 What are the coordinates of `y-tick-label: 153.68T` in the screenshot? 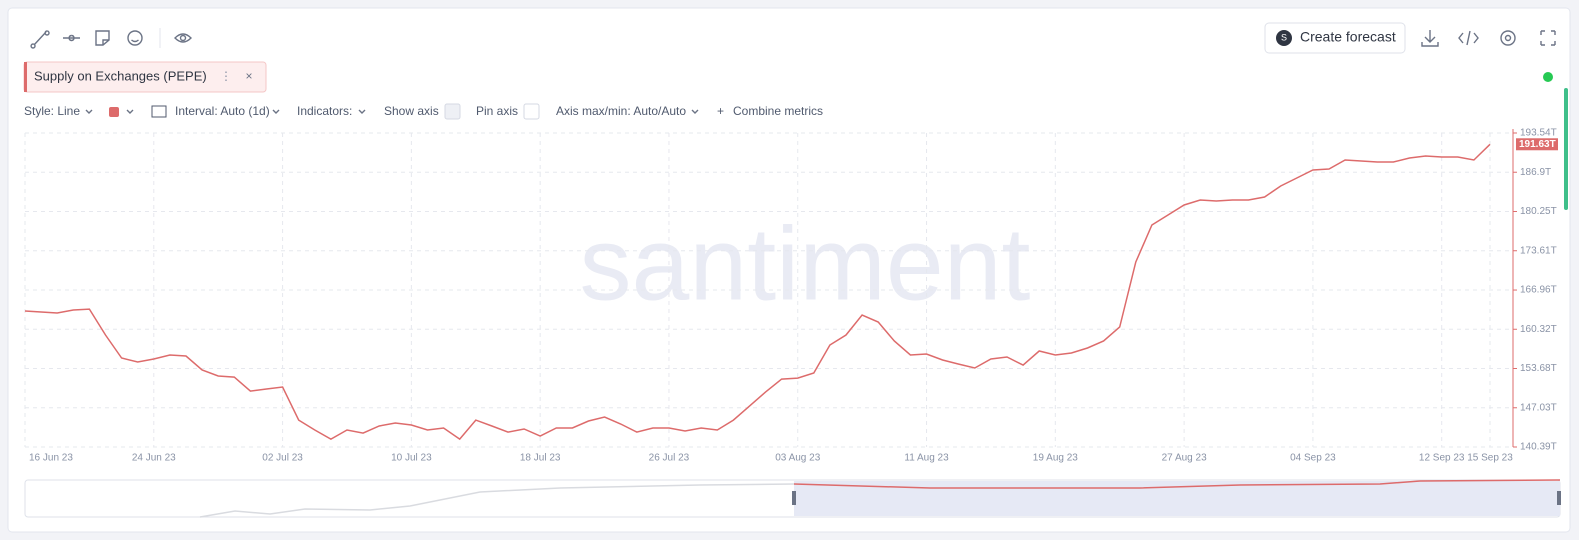 It's located at (1538, 368).